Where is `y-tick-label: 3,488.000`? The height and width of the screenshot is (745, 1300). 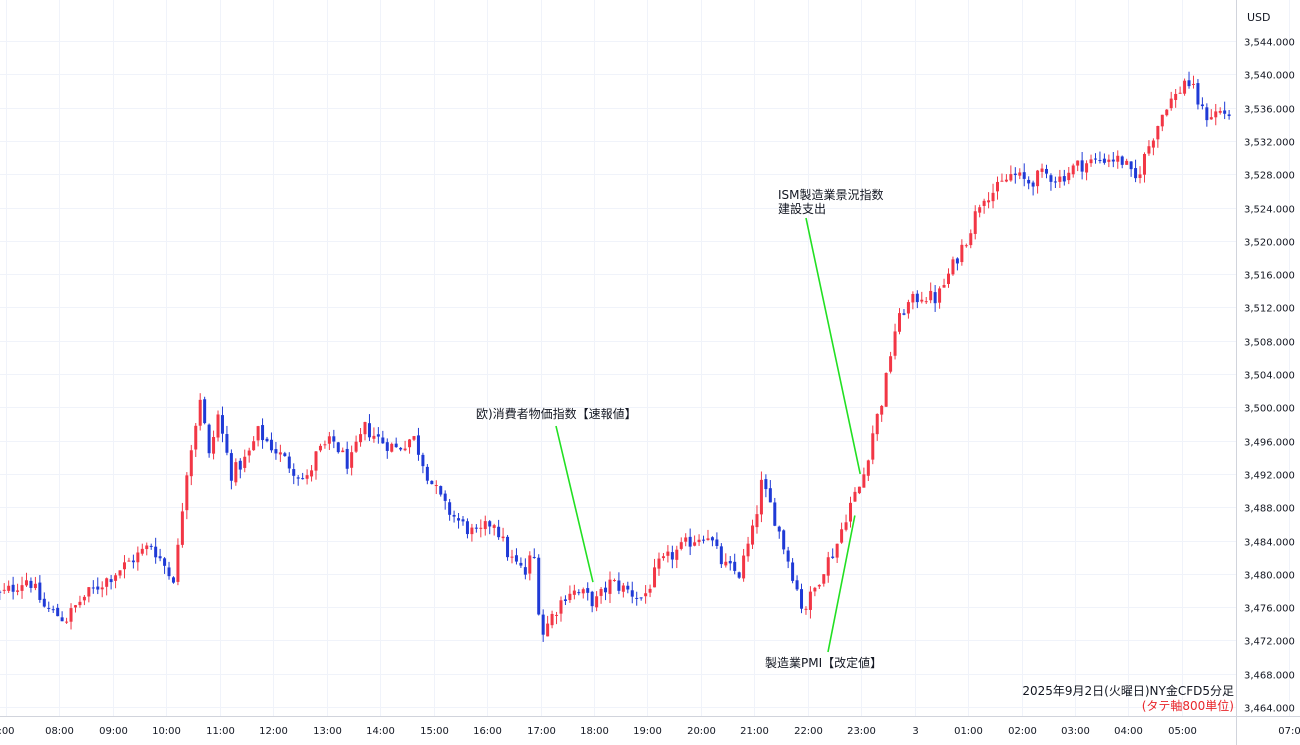 y-tick-label: 3,488.000 is located at coordinates (1269, 509).